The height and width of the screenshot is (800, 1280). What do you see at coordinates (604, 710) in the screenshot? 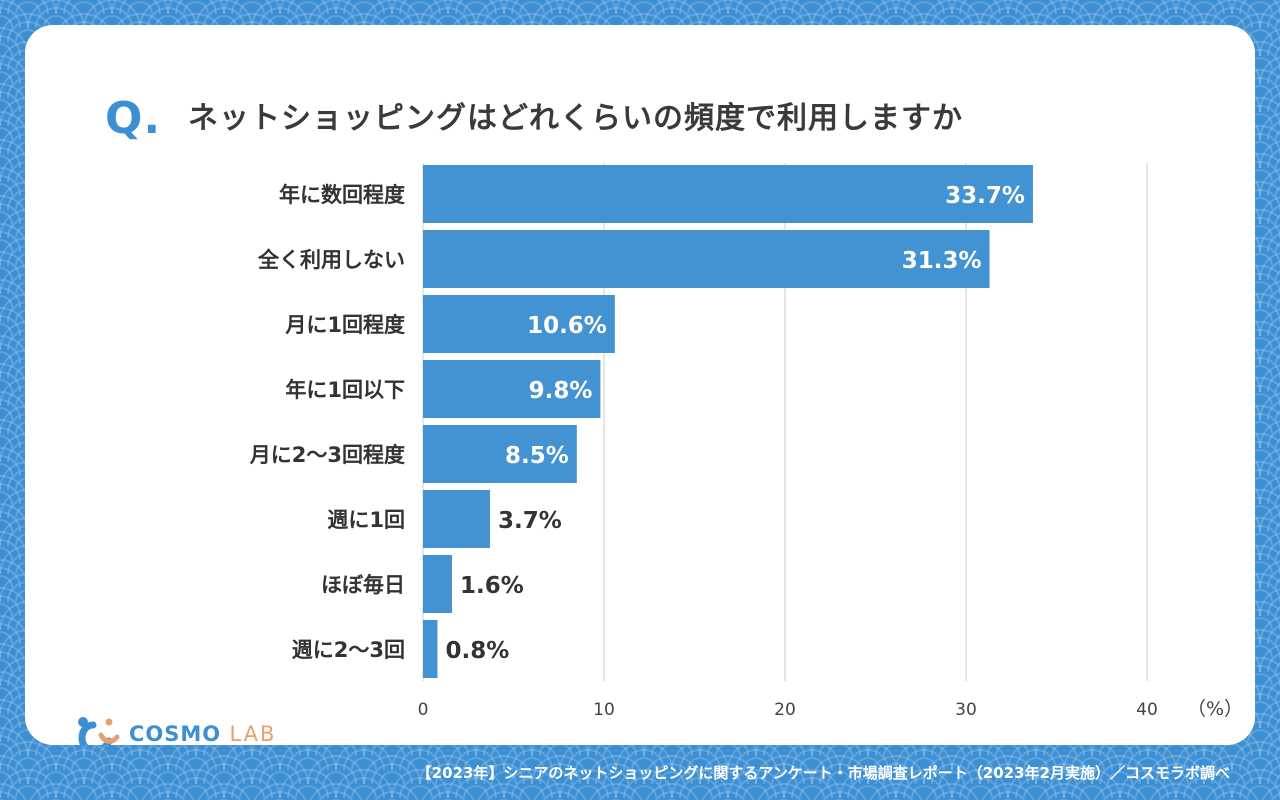
I see `x-tick-label: 10` at bounding box center [604, 710].